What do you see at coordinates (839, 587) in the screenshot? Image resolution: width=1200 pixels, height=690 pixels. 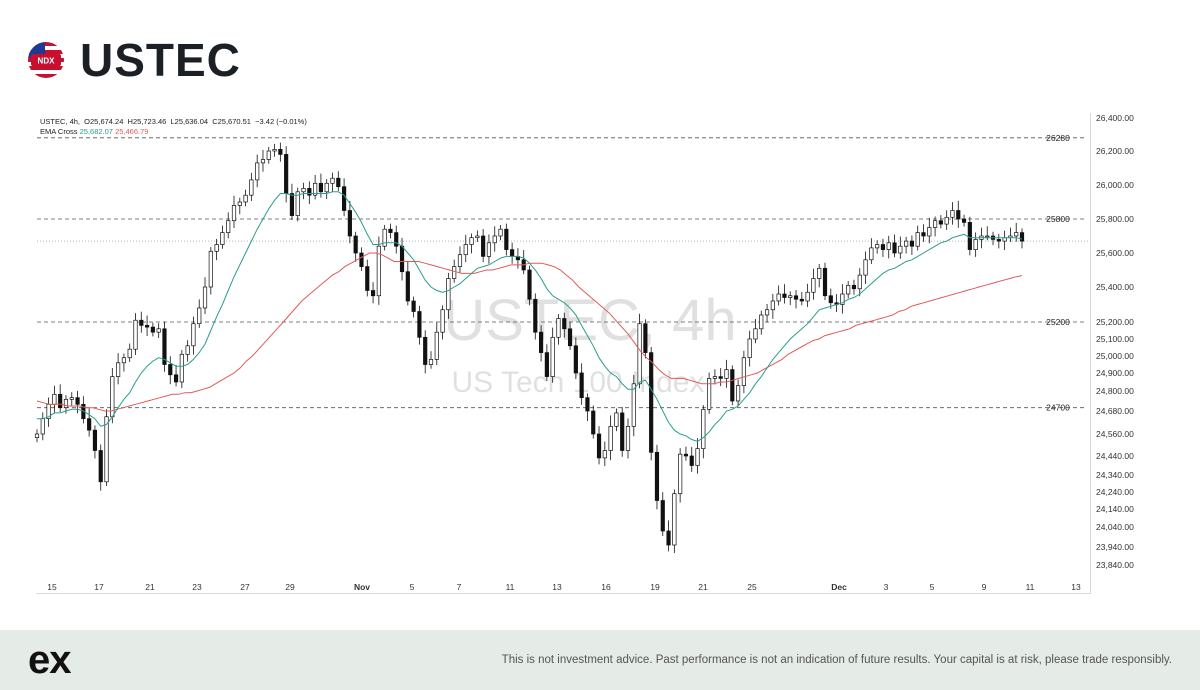 I see `x-tick-label: Dec` at bounding box center [839, 587].